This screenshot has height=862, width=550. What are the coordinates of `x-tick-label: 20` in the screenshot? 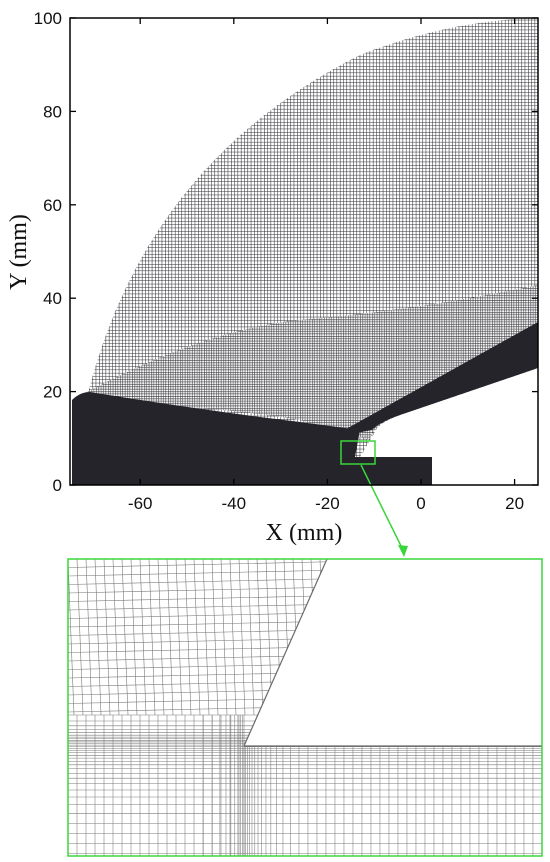 It's located at (514, 503).